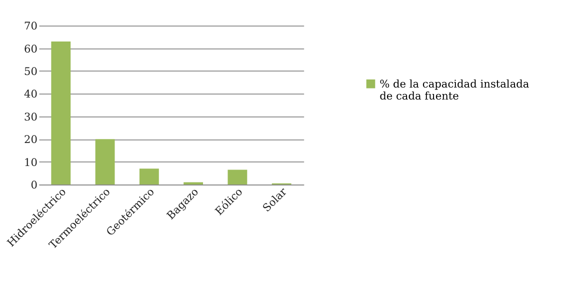  Describe the element at coordinates (31, 26) in the screenshot. I see `y-tick-label: 70` at that location.